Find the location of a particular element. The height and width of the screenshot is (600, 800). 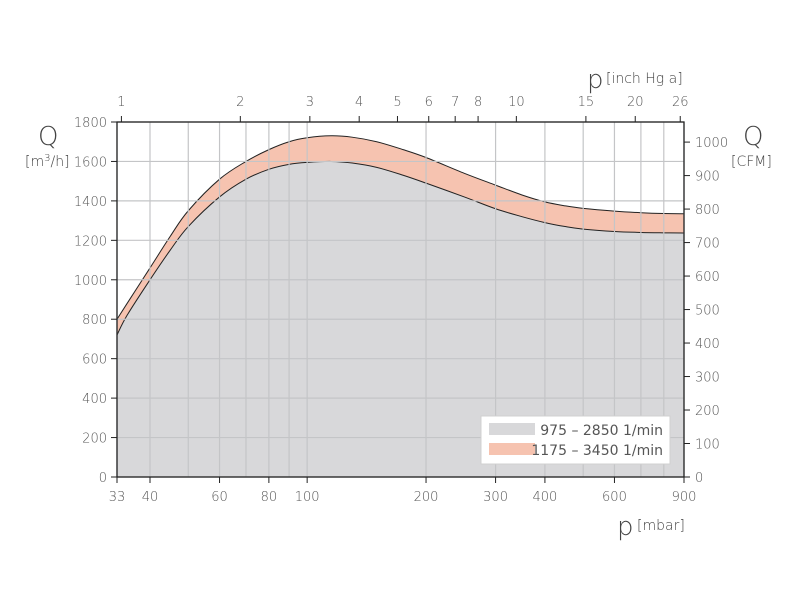

y2-tick-label: 500 is located at coordinates (707, 311).